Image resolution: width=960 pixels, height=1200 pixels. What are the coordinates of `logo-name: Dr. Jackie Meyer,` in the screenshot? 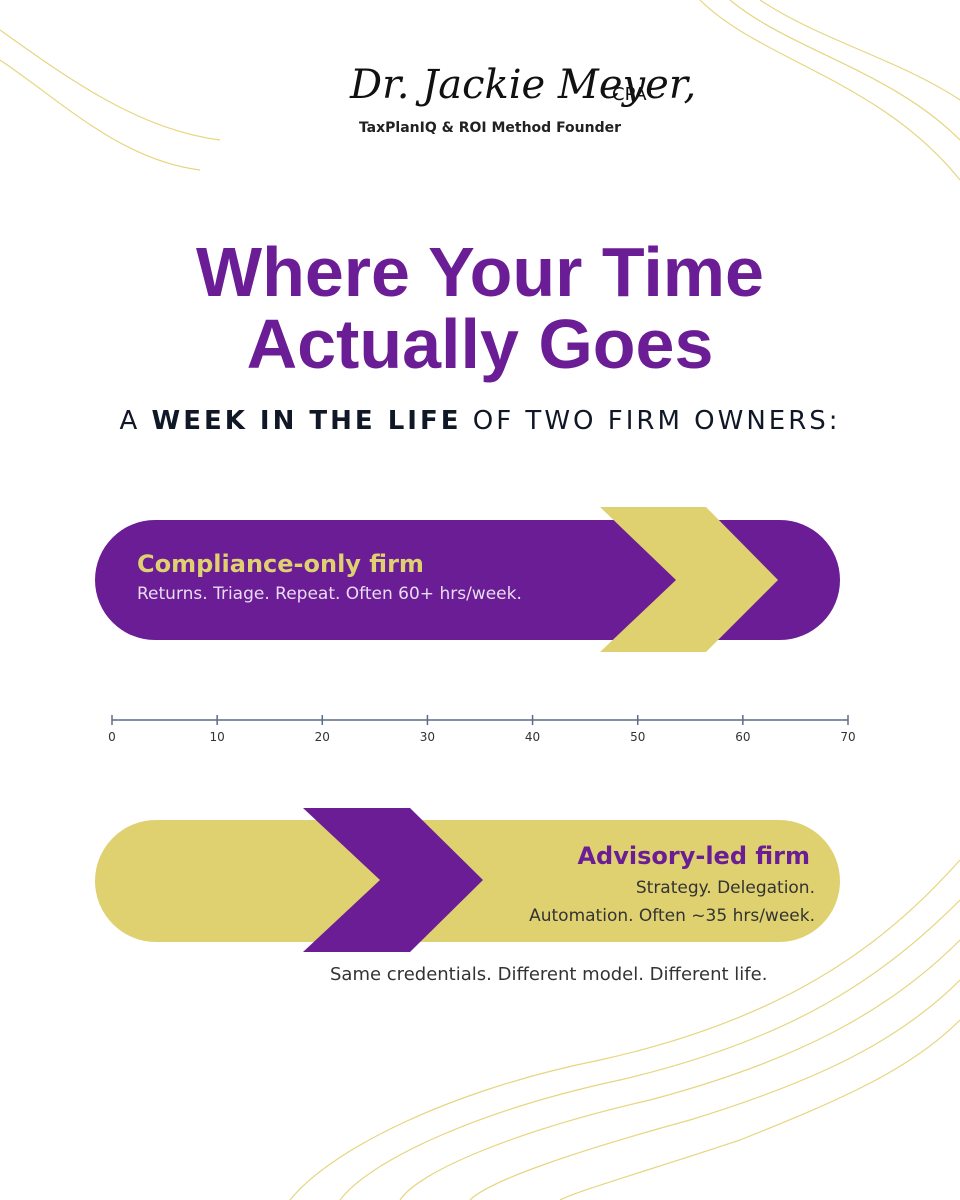 It's located at (523, 85).